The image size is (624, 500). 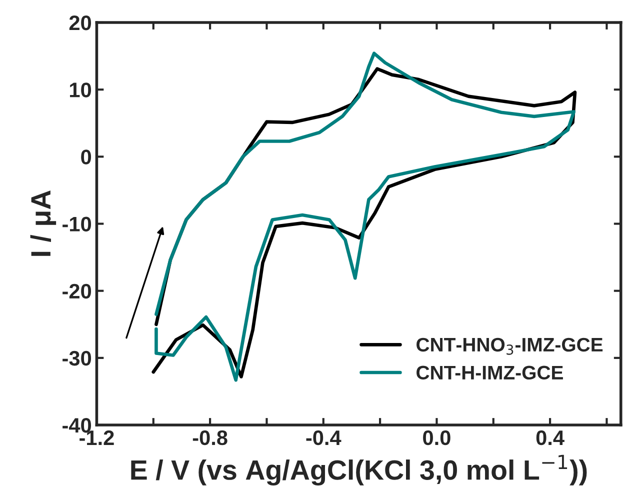 What do you see at coordinates (77, 358) in the screenshot?
I see `y-tick-label: -30` at bounding box center [77, 358].